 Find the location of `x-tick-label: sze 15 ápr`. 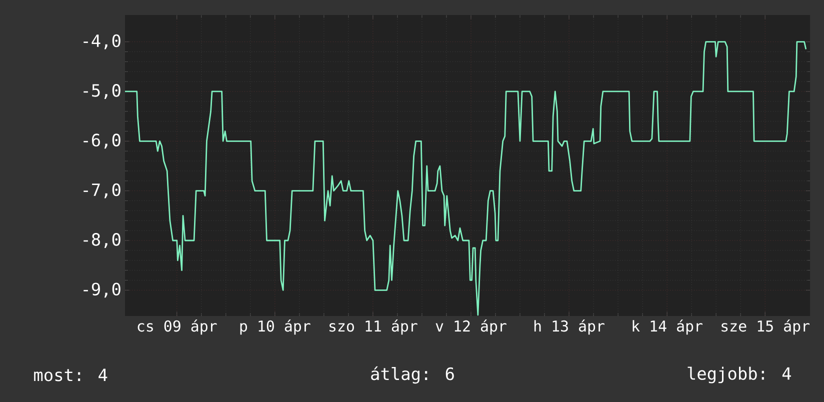

x-tick-label: sze 15 ápr is located at coordinates (766, 327).